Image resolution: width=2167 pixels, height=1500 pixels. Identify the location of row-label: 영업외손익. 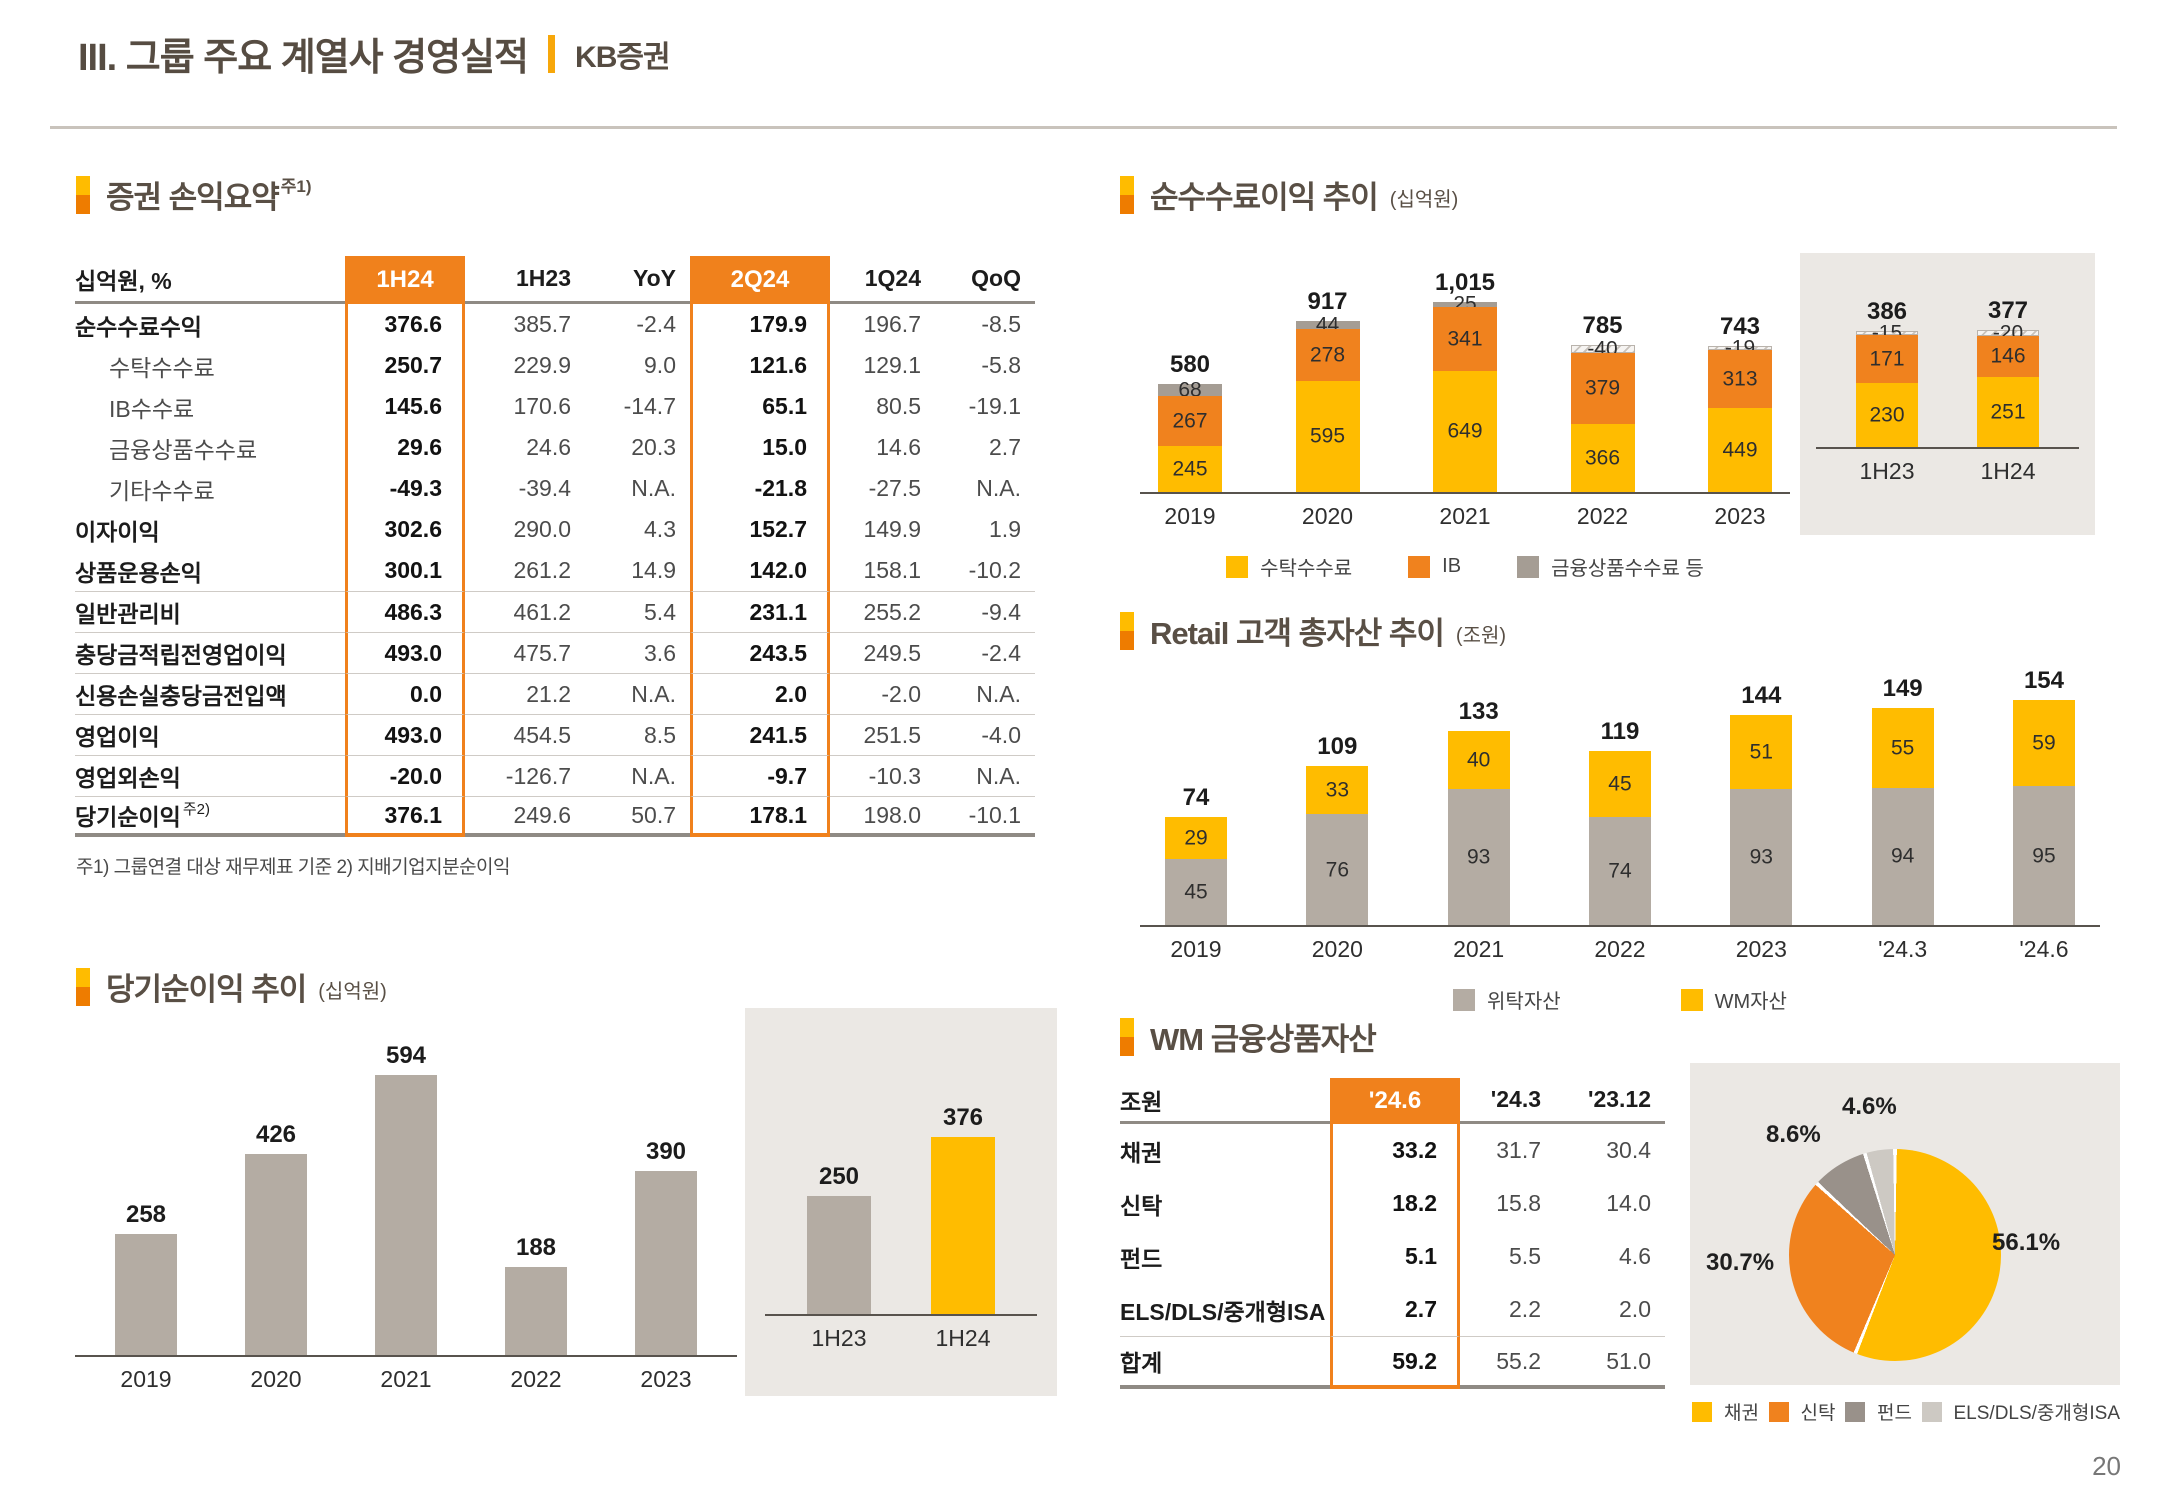
(210, 775).